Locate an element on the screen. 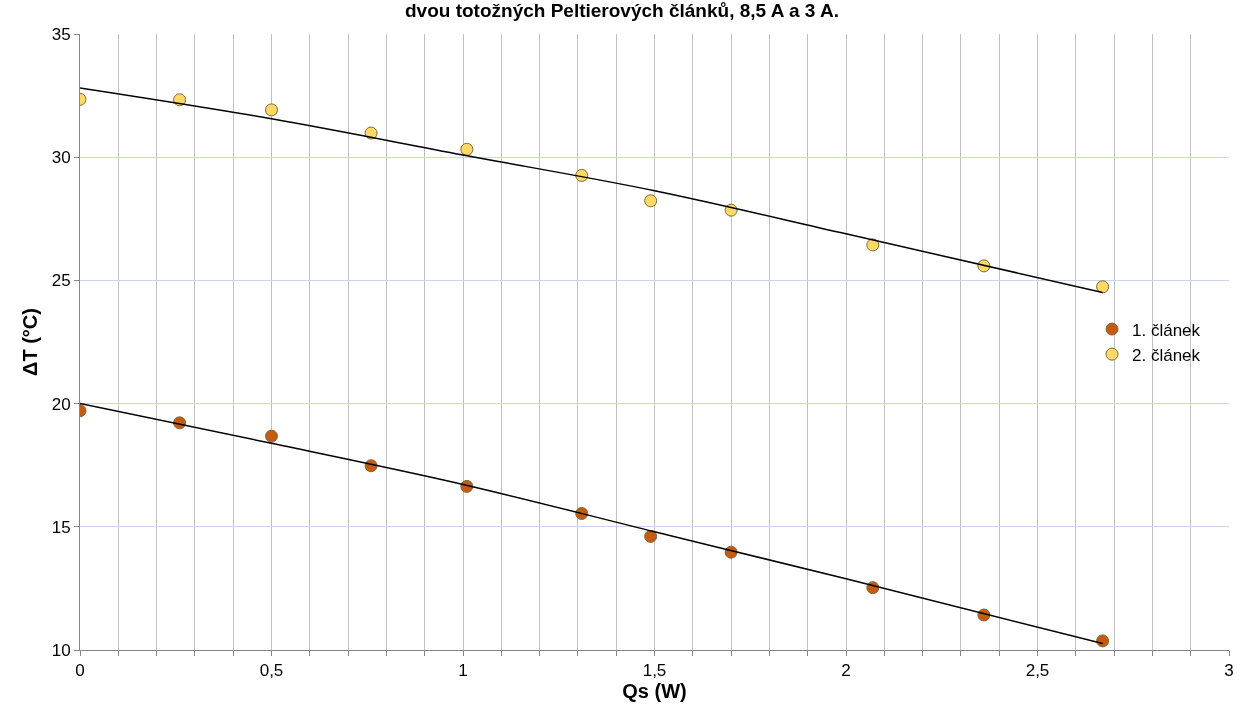  y-tick-label: 15 is located at coordinates (61, 527).